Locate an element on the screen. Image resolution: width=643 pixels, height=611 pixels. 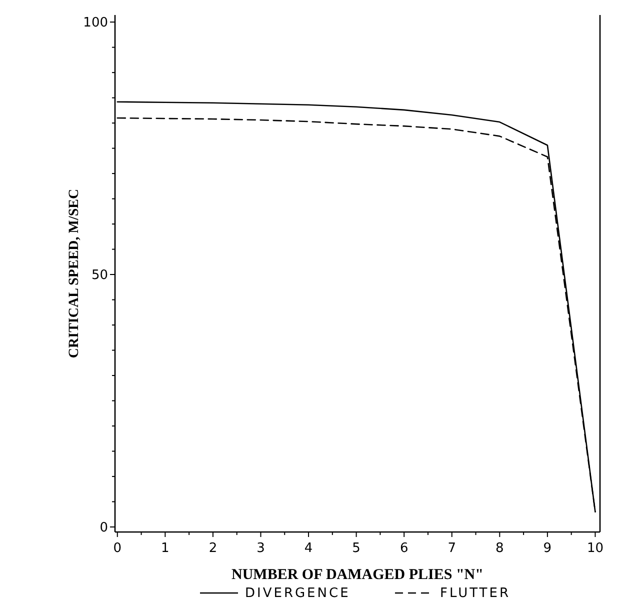
y-axis-title: CRITICAL SPEED, M/SEC is located at coordinates (74, 273).